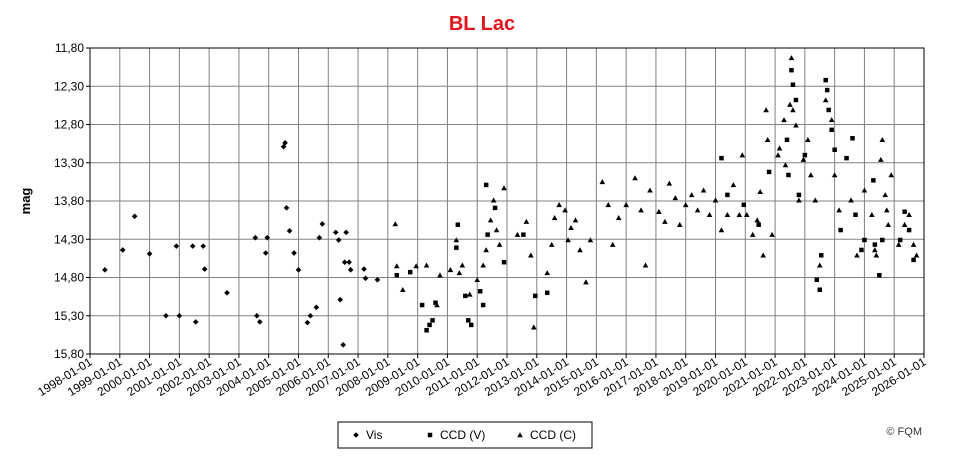  Describe the element at coordinates (904, 432) in the screenshot. I see `copyright: © FQM` at that location.